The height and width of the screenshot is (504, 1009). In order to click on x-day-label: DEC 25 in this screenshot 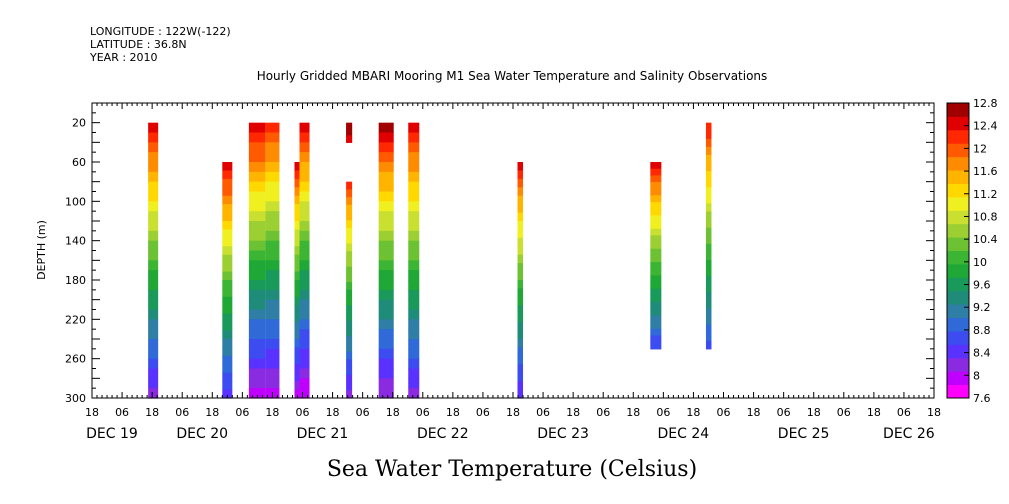, I will do `click(804, 434)`.